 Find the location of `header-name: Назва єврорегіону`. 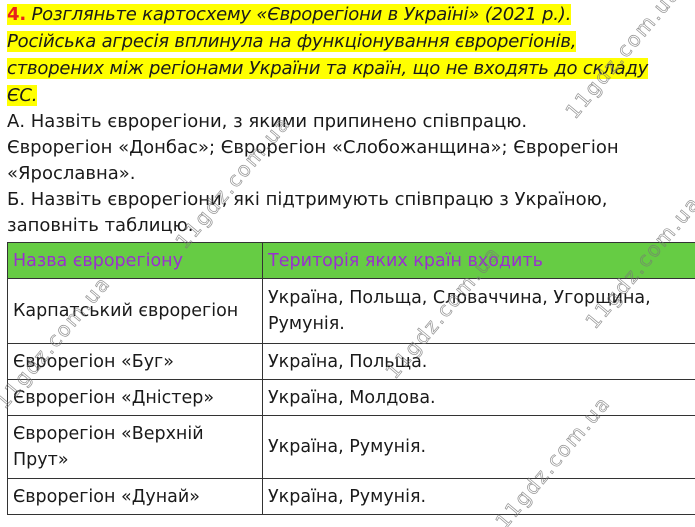

header-name: Назва єврорегіону is located at coordinates (135, 260).